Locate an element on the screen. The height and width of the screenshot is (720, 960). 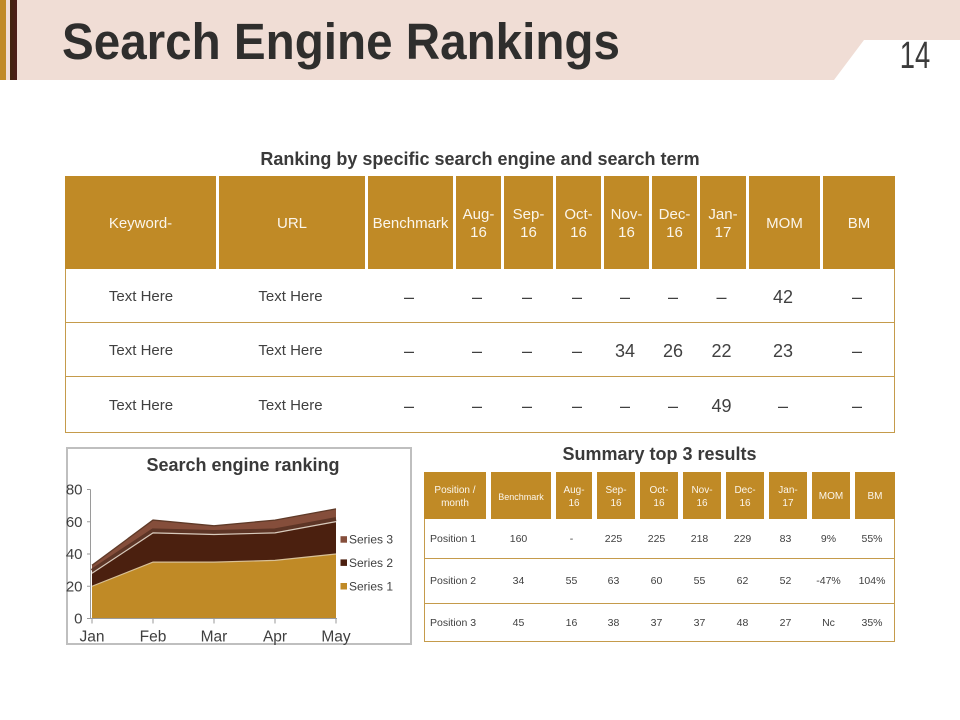
svg-text: Mar is located at coordinates (214, 636).